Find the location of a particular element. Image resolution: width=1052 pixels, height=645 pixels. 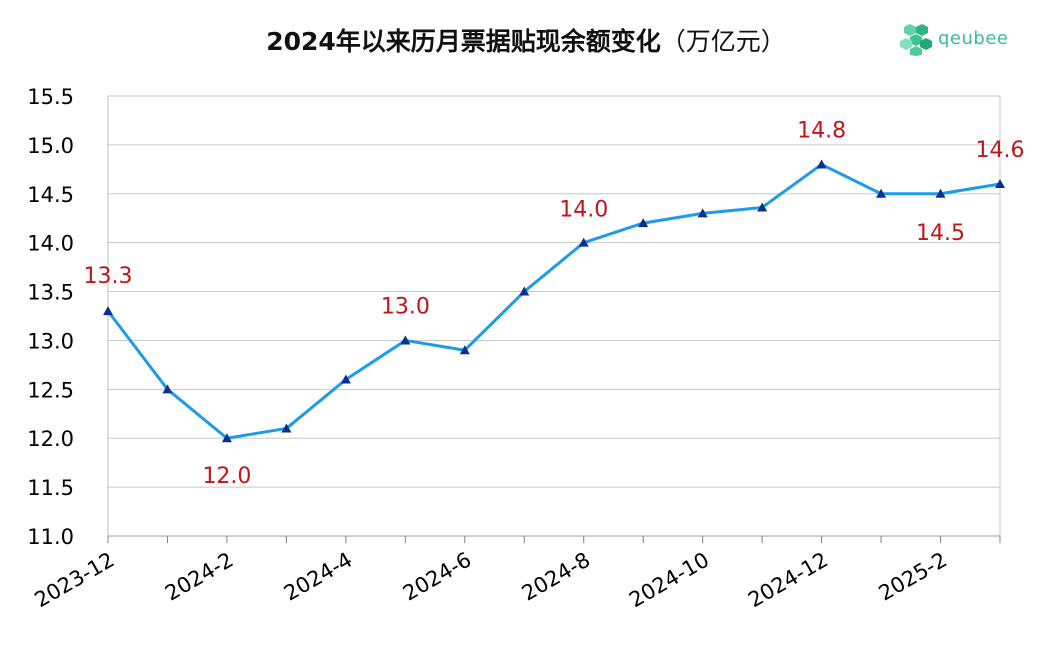

logo-text: qeubee is located at coordinates (973, 38).